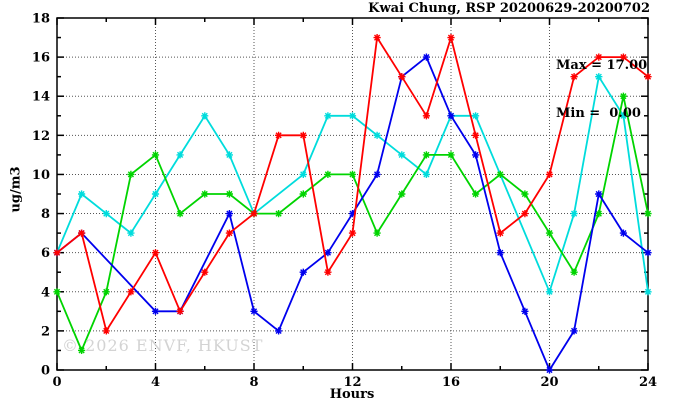  What do you see at coordinates (41, 19) in the screenshot?
I see `y-tick-label: 18` at bounding box center [41, 19].